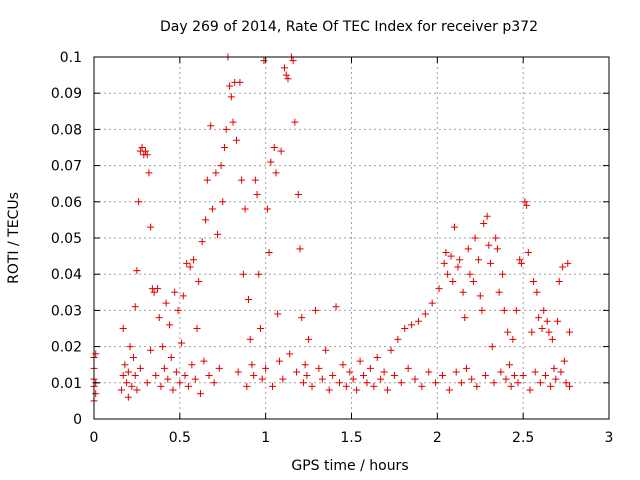 The height and width of the screenshot is (480, 640). What do you see at coordinates (66, 348) in the screenshot?
I see `y-tick-label: 0.02` at bounding box center [66, 348].